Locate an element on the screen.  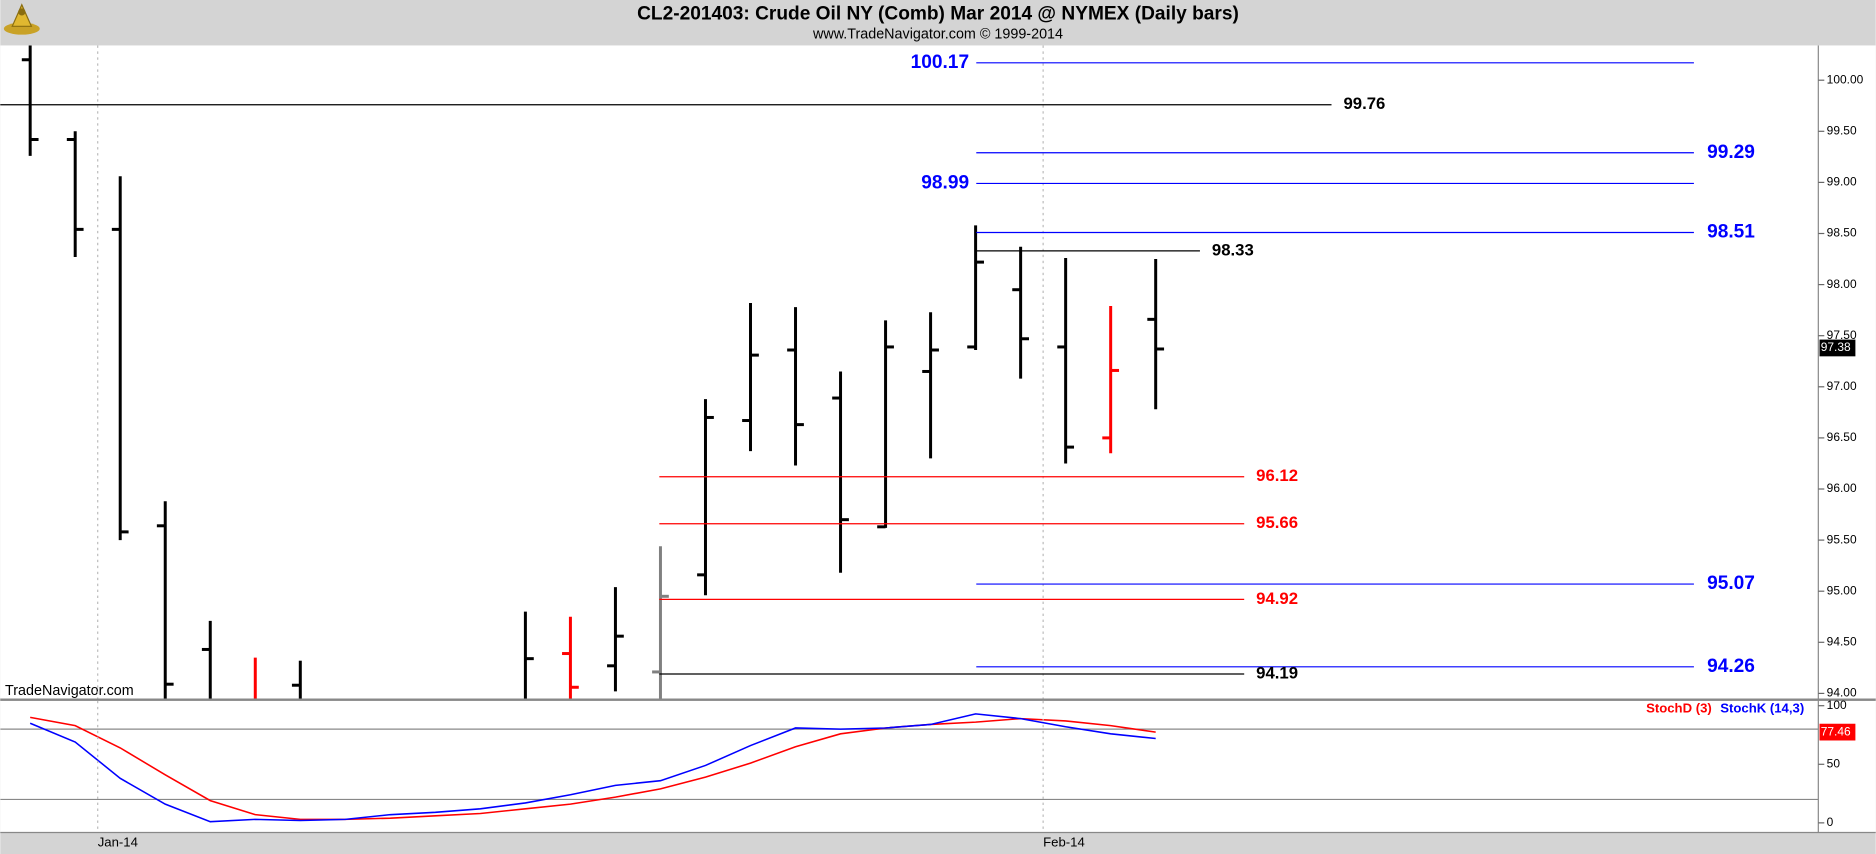
last-price-label: 97.38 is located at coordinates (1836, 347).